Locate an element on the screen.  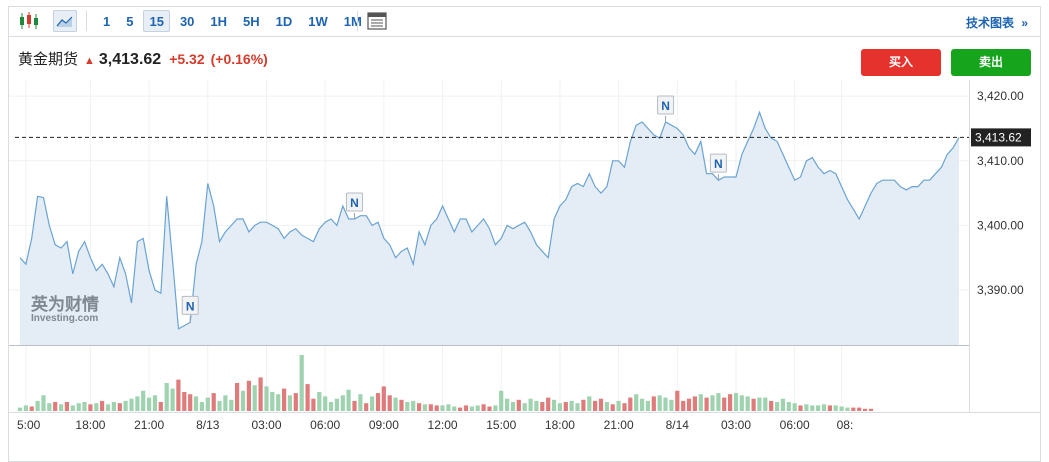
x-tick-label: 12:00 is located at coordinates (443, 425).